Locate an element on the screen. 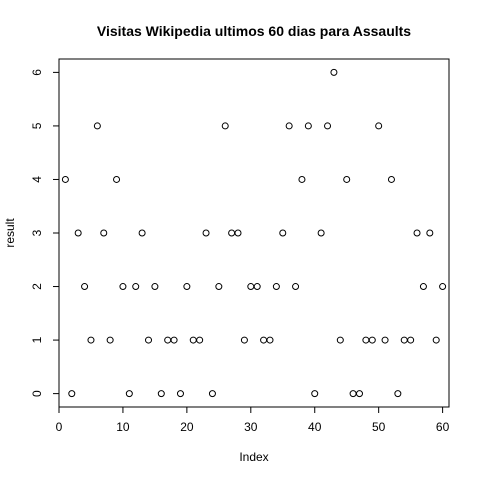 The height and width of the screenshot is (480, 480). x-tick-label: 60 is located at coordinates (443, 427).